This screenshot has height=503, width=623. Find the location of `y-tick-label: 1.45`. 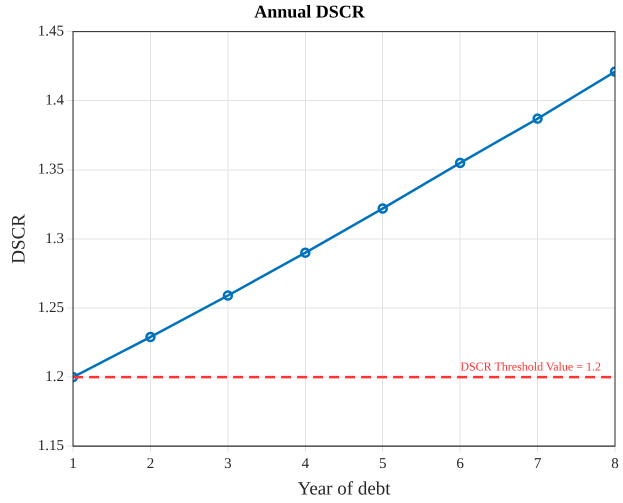

y-tick-label: 1.45 is located at coordinates (51, 32).